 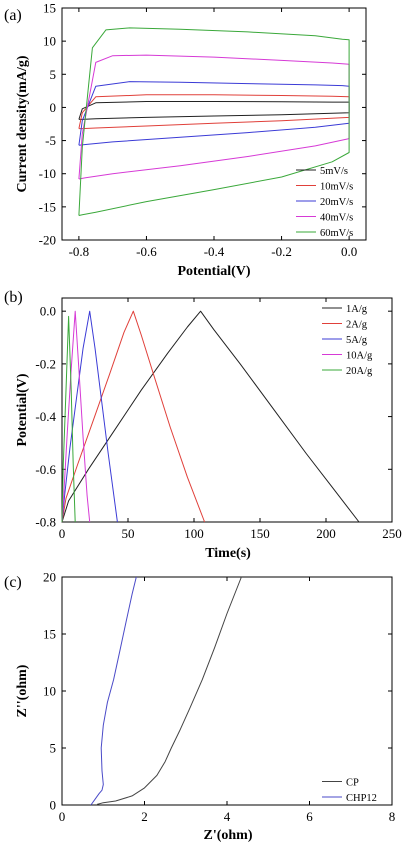 I want to click on x-tick-label: 2, so click(x=144, y=816).